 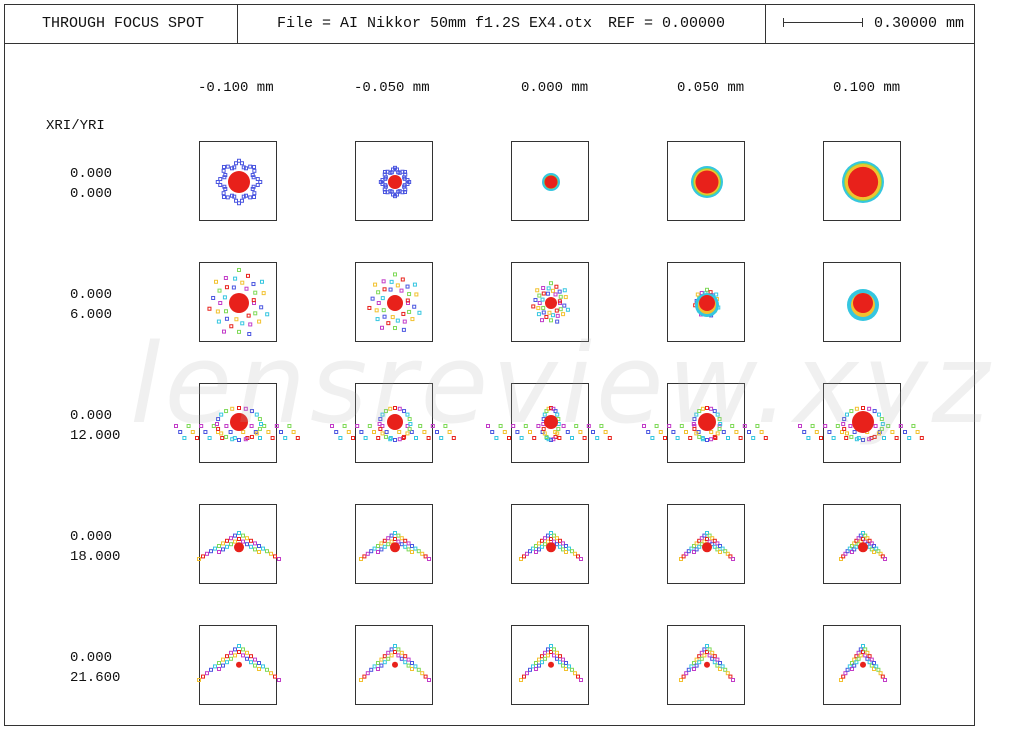 I want to click on field-label: 0.000 18.000, so click(x=95, y=547).